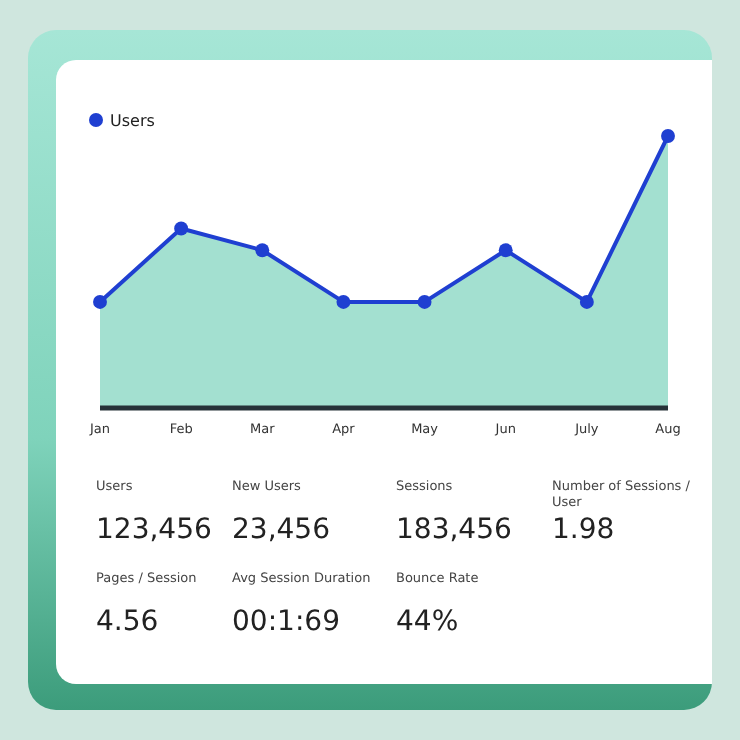  I want to click on text: 123,456, so click(154, 530).